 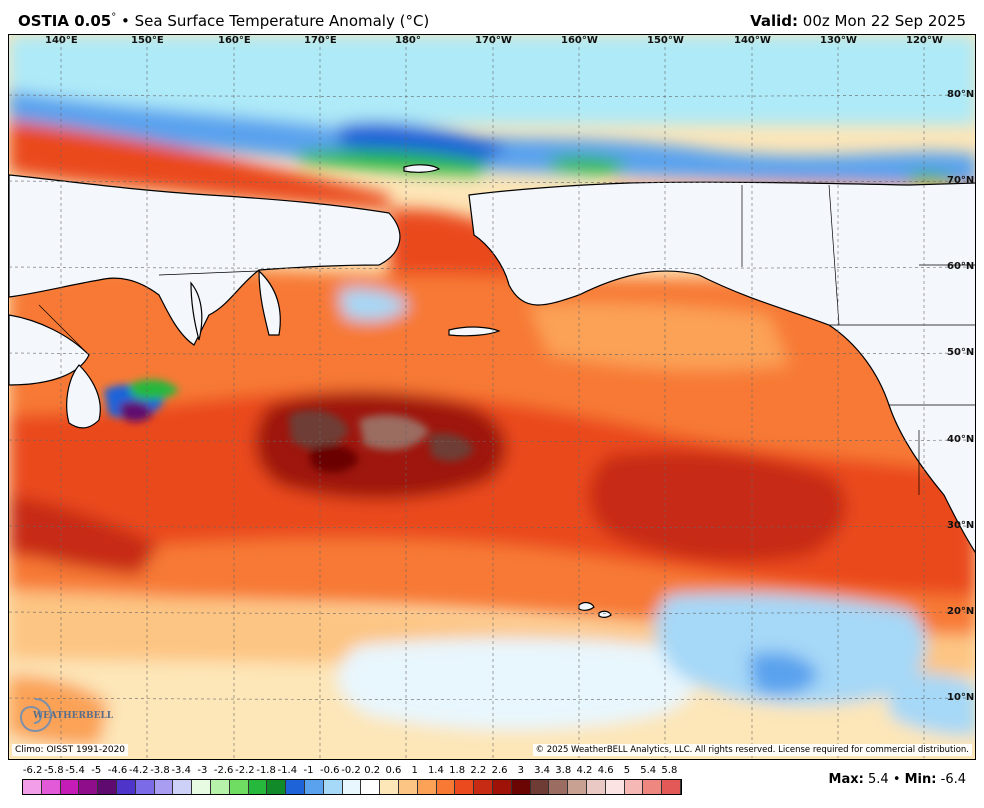 What do you see at coordinates (73, 716) in the screenshot?
I see `logo-text: WEATHERBELL` at bounding box center [73, 716].